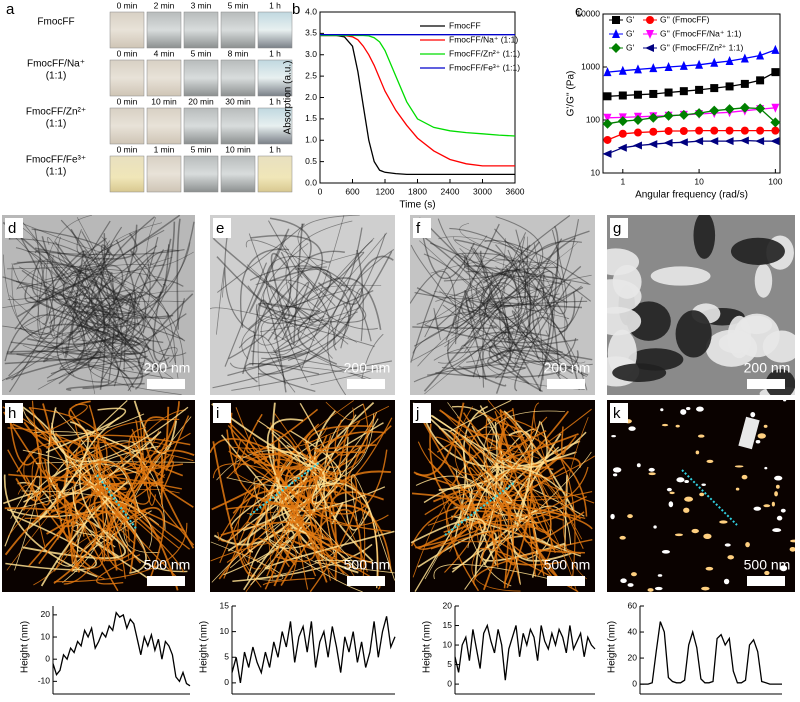 The height and width of the screenshot is (702, 800). Describe the element at coordinates (417, 413) in the screenshot. I see `panel-label: j` at that location.